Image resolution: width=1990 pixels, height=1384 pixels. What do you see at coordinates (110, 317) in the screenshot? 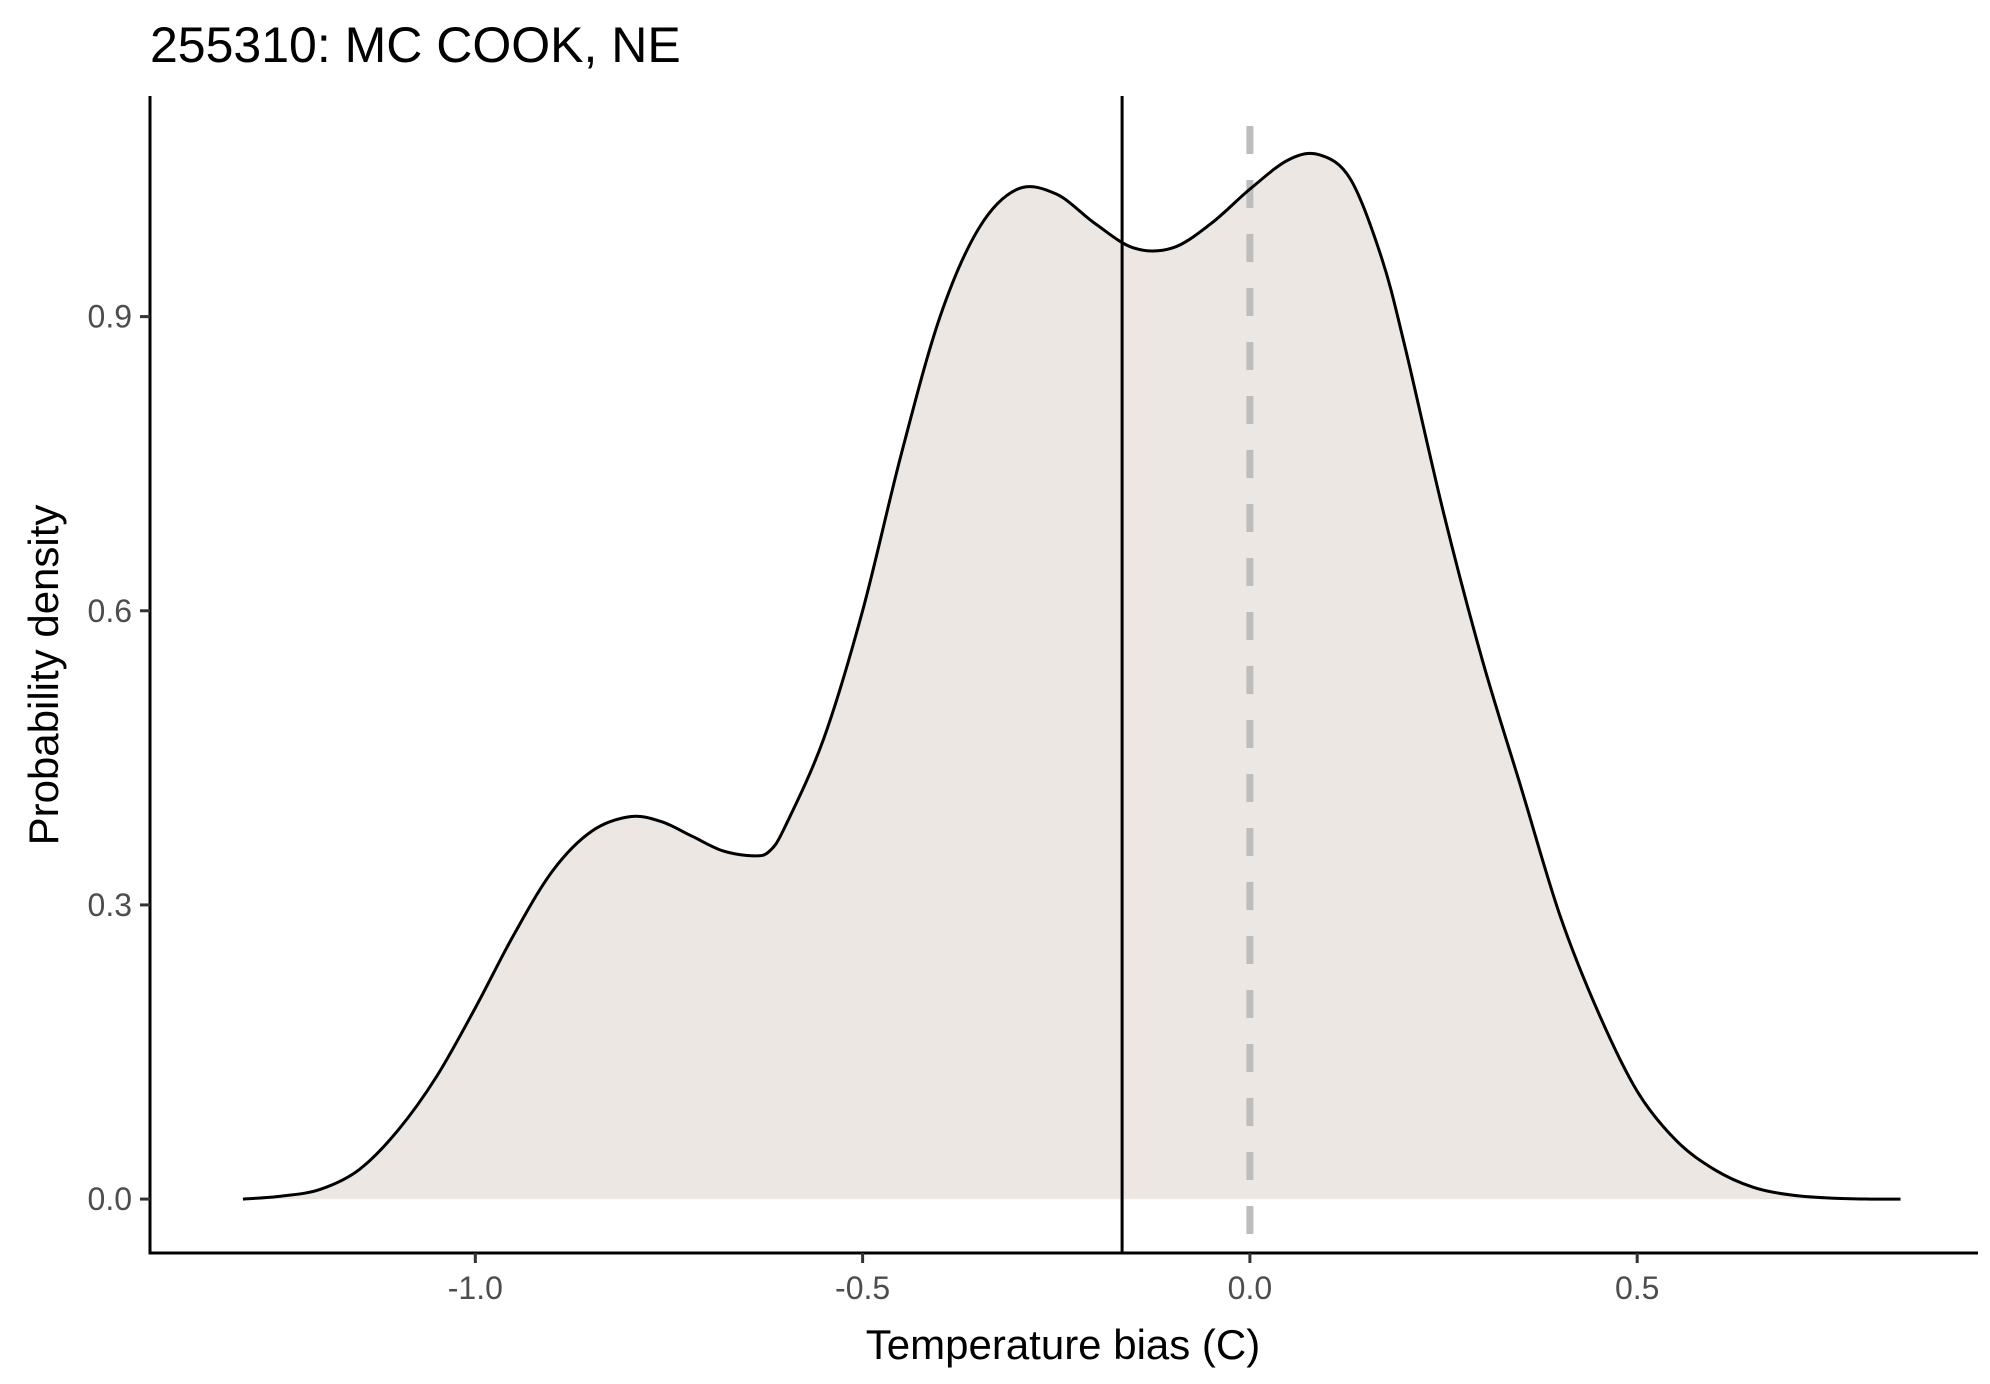
I see `y-tick-label: 0.9` at bounding box center [110, 317].